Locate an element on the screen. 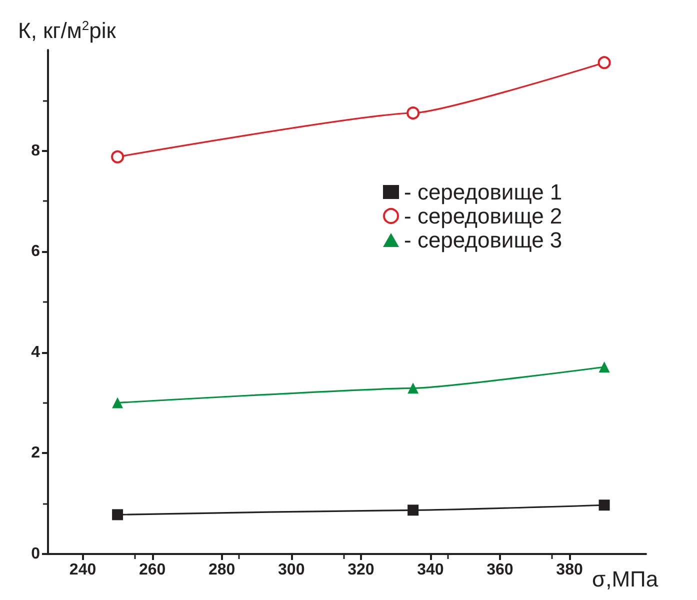 The image size is (697, 600). x-tick-label: 240 is located at coordinates (82, 570).